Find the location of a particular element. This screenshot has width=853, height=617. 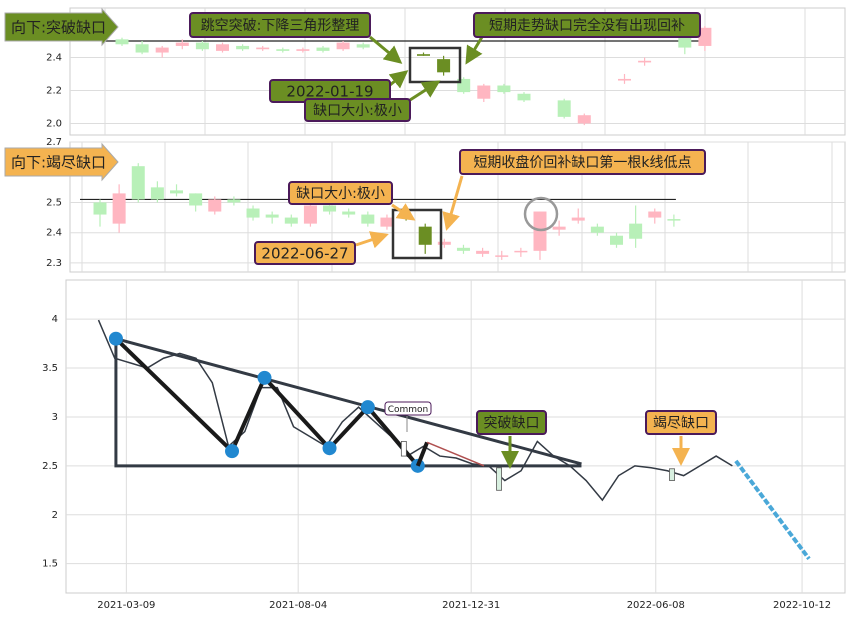

y-tick-label: 2.4 is located at coordinates (54, 57).